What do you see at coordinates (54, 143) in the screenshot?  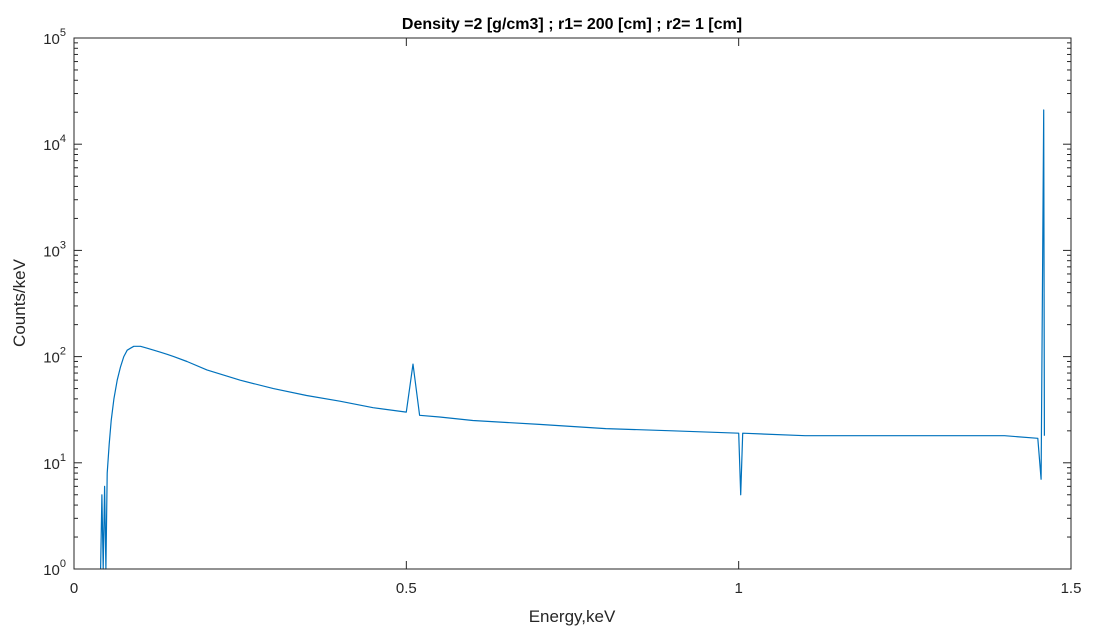 I see `y-tick-label: 10⁴` at bounding box center [54, 143].